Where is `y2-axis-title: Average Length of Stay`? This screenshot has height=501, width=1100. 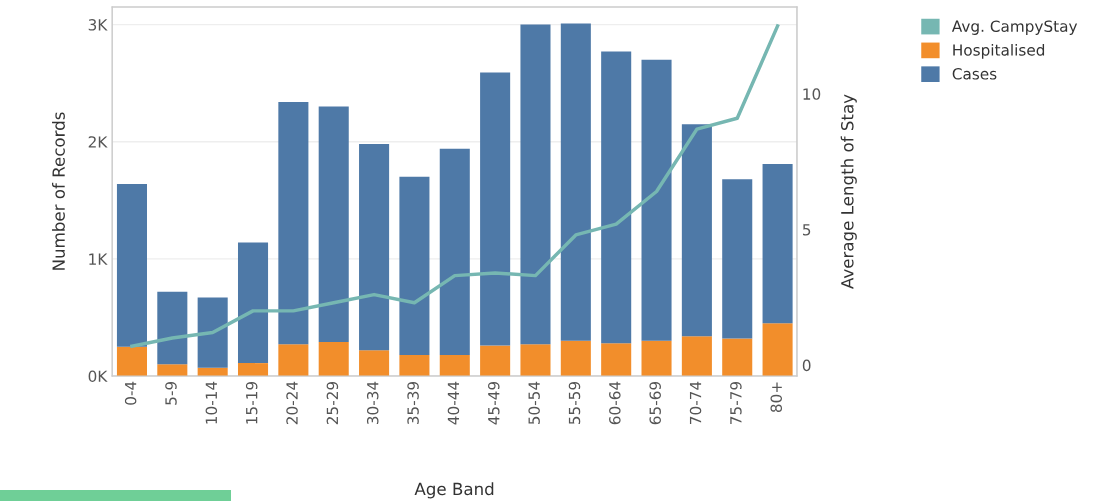
y2-axis-title: Average Length of Stay is located at coordinates (848, 191).